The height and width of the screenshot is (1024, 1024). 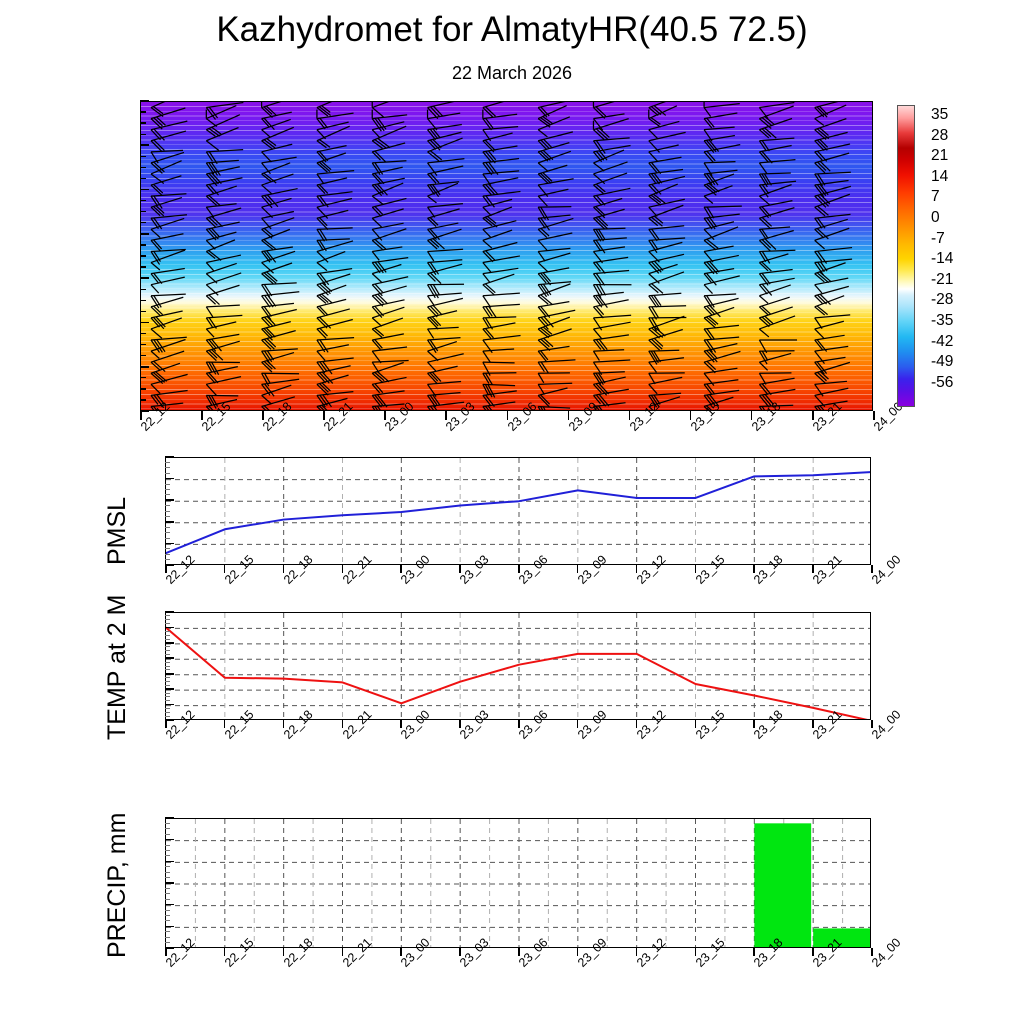 What do you see at coordinates (942, 362) in the screenshot?
I see `colorbar-tick-label: -49` at bounding box center [942, 362].